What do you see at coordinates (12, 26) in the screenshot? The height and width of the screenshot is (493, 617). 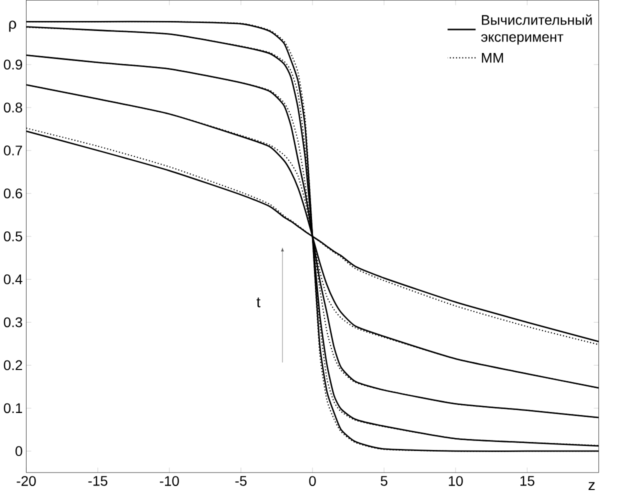 I see `y-axis-title: ρ` at bounding box center [12, 26].